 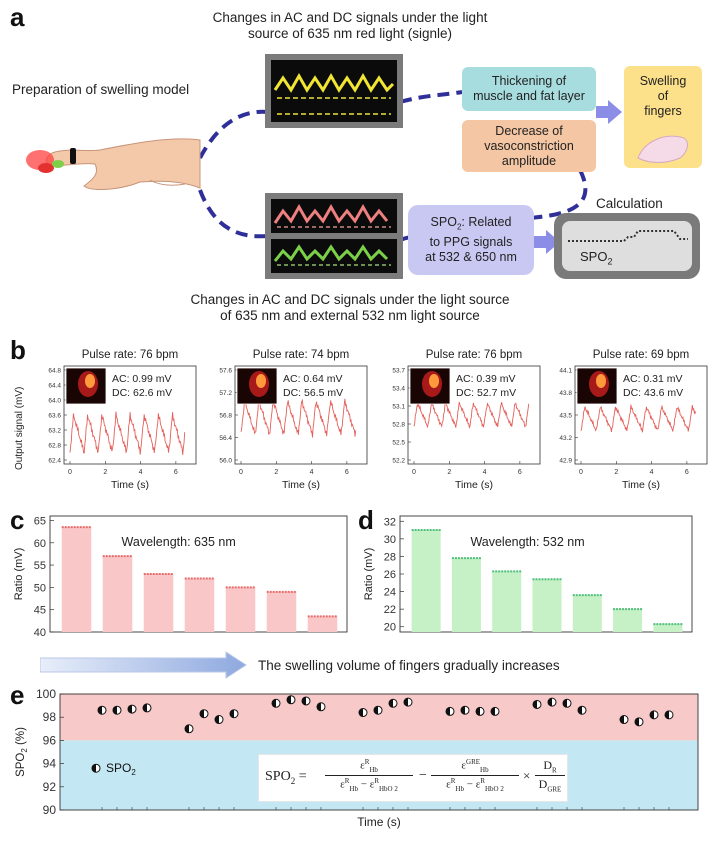 What do you see at coordinates (475, 767) in the screenshot?
I see `formula-frac2-num: εGREHb` at bounding box center [475, 767].